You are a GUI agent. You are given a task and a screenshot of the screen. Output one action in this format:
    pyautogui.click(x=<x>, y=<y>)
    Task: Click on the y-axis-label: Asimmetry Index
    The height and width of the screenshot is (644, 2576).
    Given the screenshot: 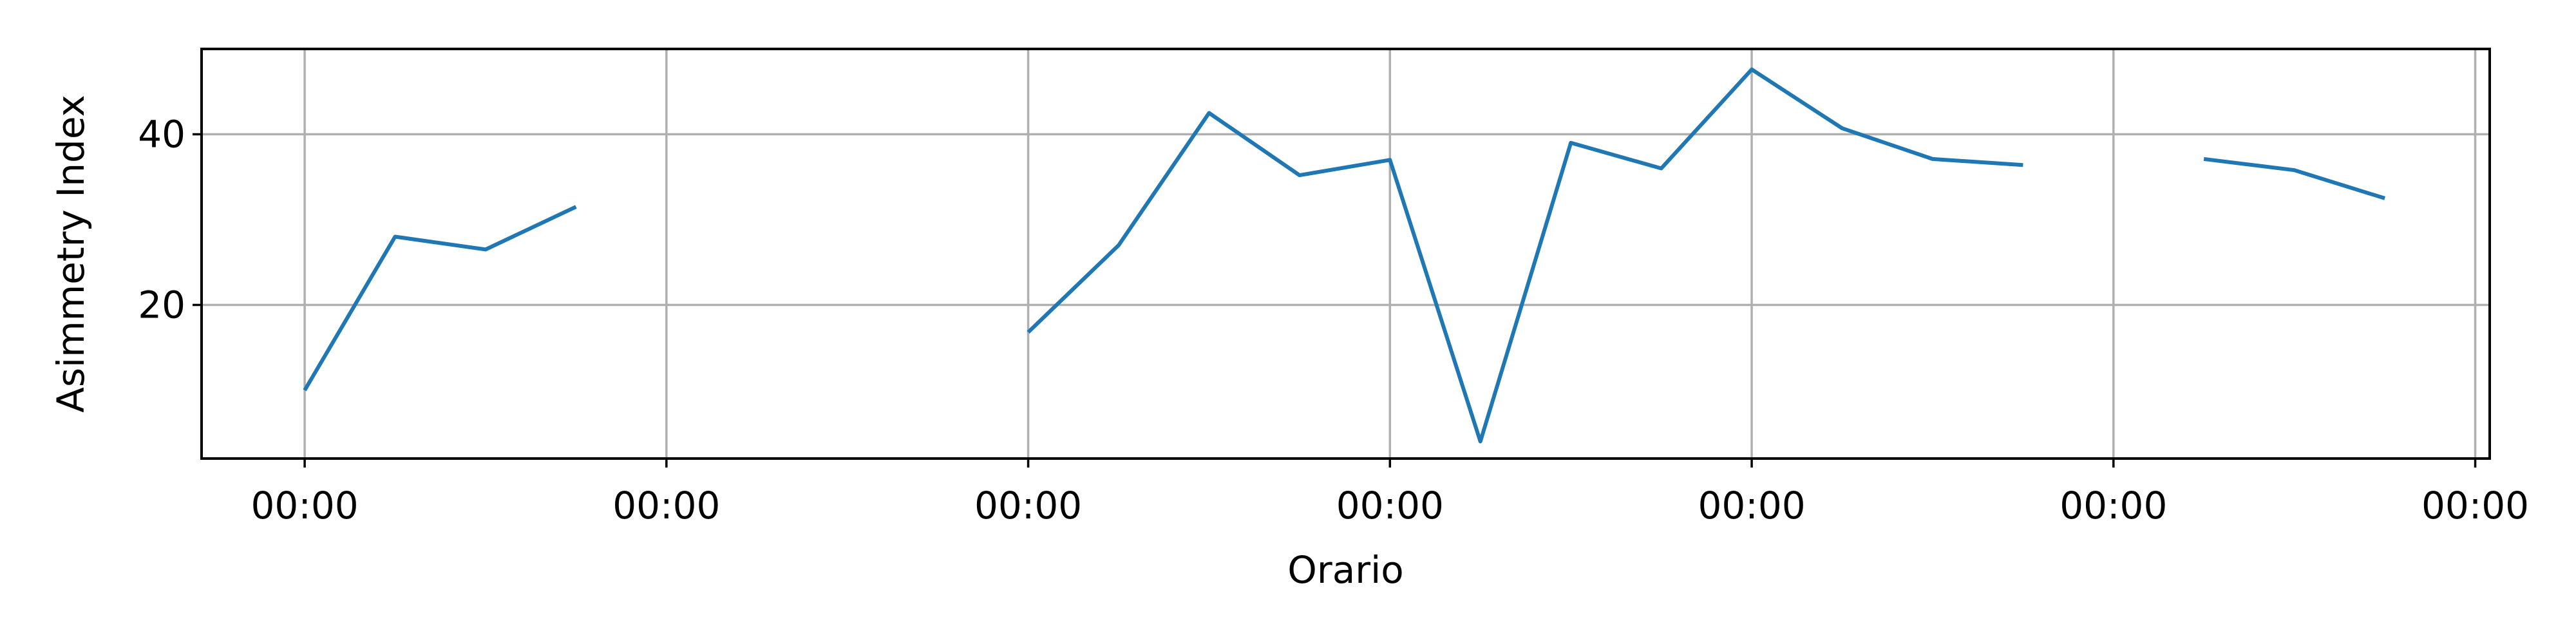 What is the action you would take?
    pyautogui.click(x=71, y=254)
    